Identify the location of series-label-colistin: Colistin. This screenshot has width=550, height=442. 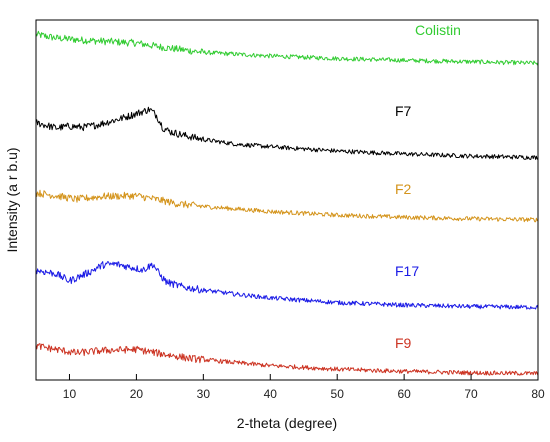
(438, 30).